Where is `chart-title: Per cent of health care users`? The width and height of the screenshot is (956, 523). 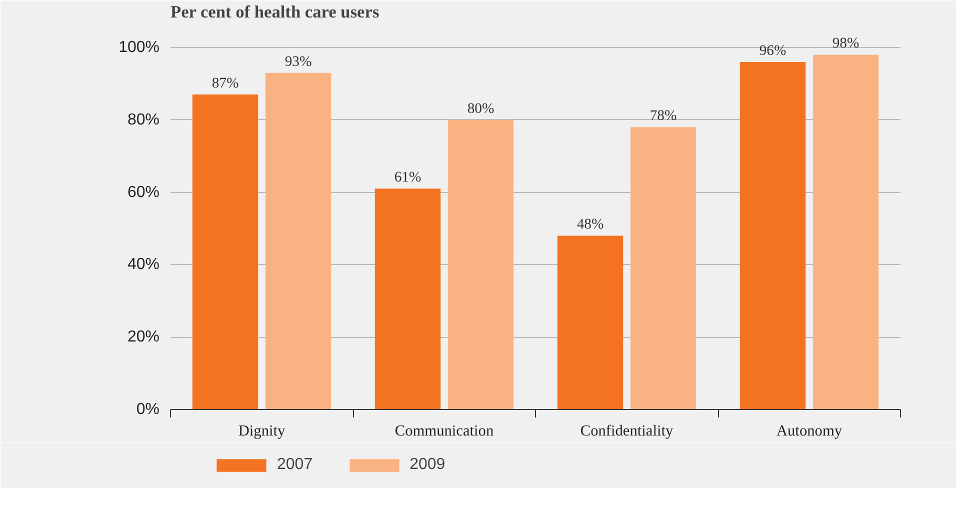 chart-title: Per cent of health care users is located at coordinates (275, 12).